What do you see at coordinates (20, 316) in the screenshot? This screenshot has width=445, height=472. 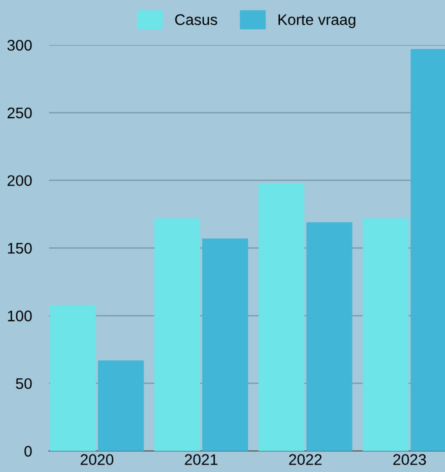 I see `y-tick-label: 100` at bounding box center [20, 316].